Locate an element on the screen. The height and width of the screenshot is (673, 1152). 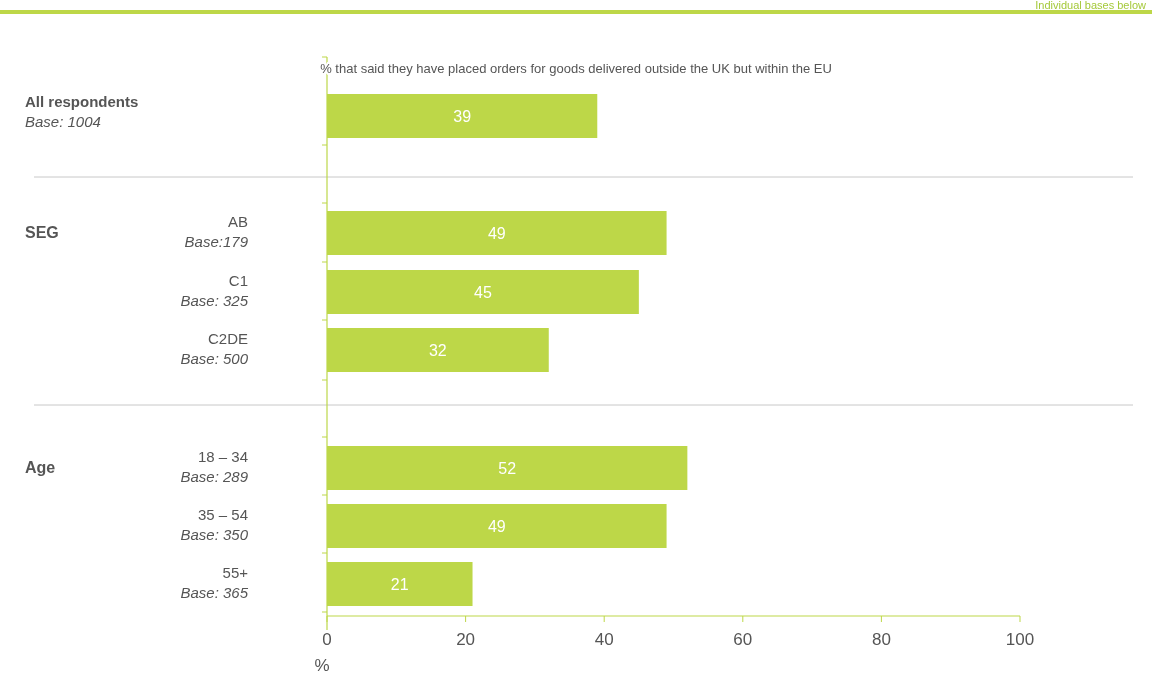
x-tick-label: 100 is located at coordinates (1020, 639).